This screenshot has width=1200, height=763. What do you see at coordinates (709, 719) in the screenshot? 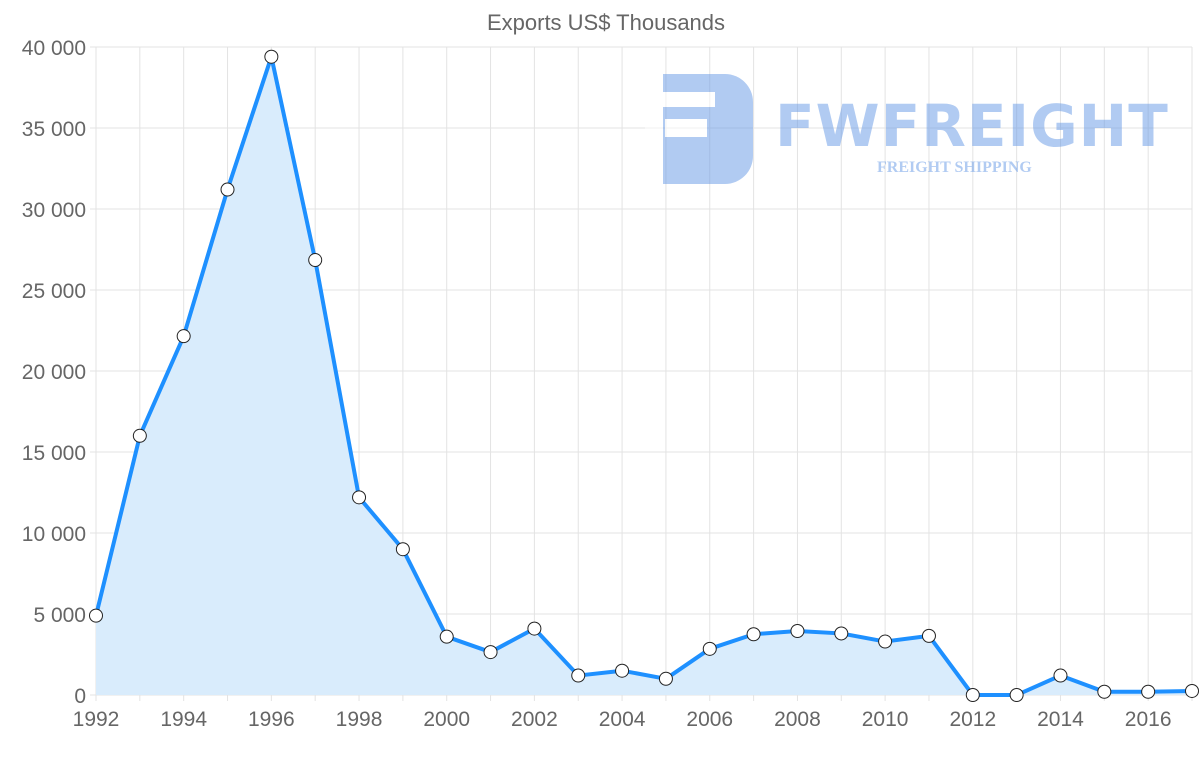
I see `x-tick-label: 2006` at bounding box center [709, 719].